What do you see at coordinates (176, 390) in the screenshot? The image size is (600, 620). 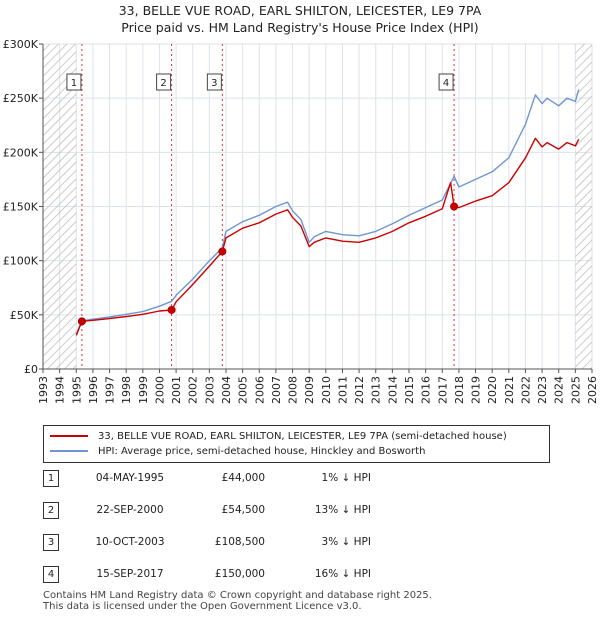 I see `x-tick-label: 2001` at bounding box center [176, 390].